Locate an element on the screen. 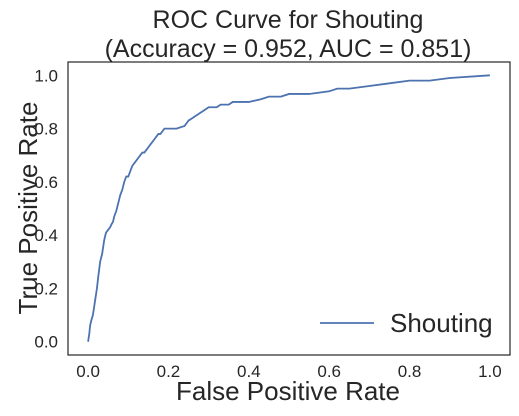  x-tick-label: 0.4 is located at coordinates (249, 371).